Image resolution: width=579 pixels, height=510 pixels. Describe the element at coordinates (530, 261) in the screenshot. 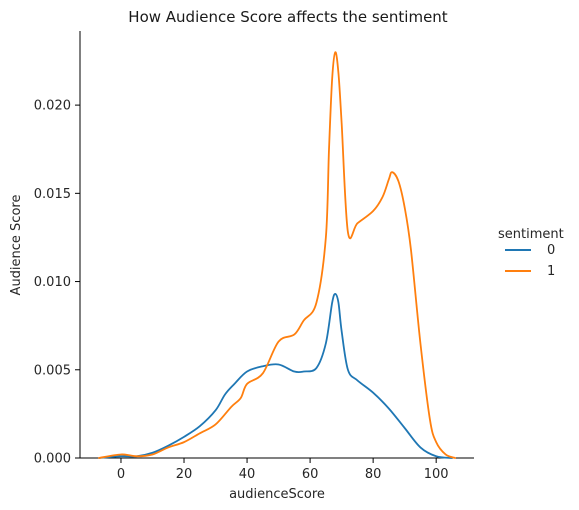

I see `legend-items: 01` at that location.